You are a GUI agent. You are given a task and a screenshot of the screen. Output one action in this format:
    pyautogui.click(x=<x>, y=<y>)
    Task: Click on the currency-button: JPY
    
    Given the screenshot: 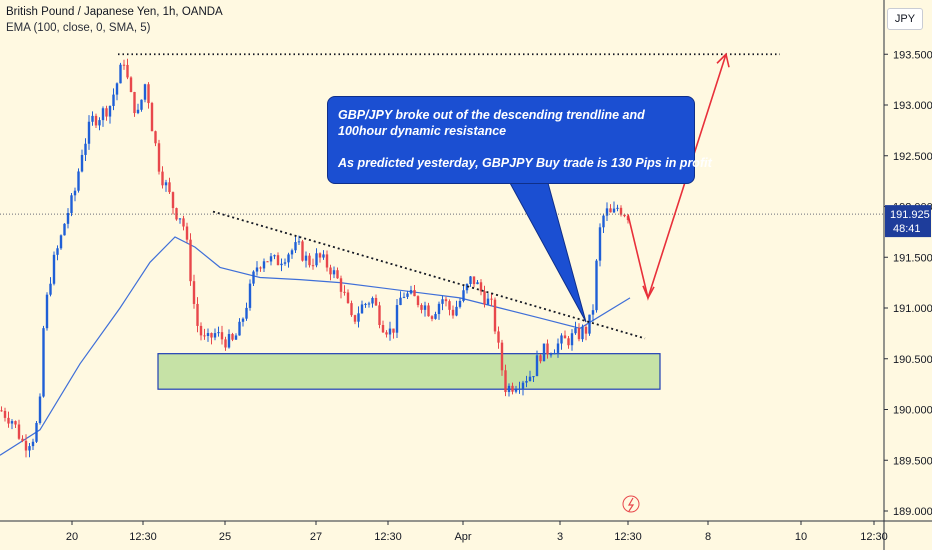 What is the action you would take?
    pyautogui.click(x=905, y=19)
    